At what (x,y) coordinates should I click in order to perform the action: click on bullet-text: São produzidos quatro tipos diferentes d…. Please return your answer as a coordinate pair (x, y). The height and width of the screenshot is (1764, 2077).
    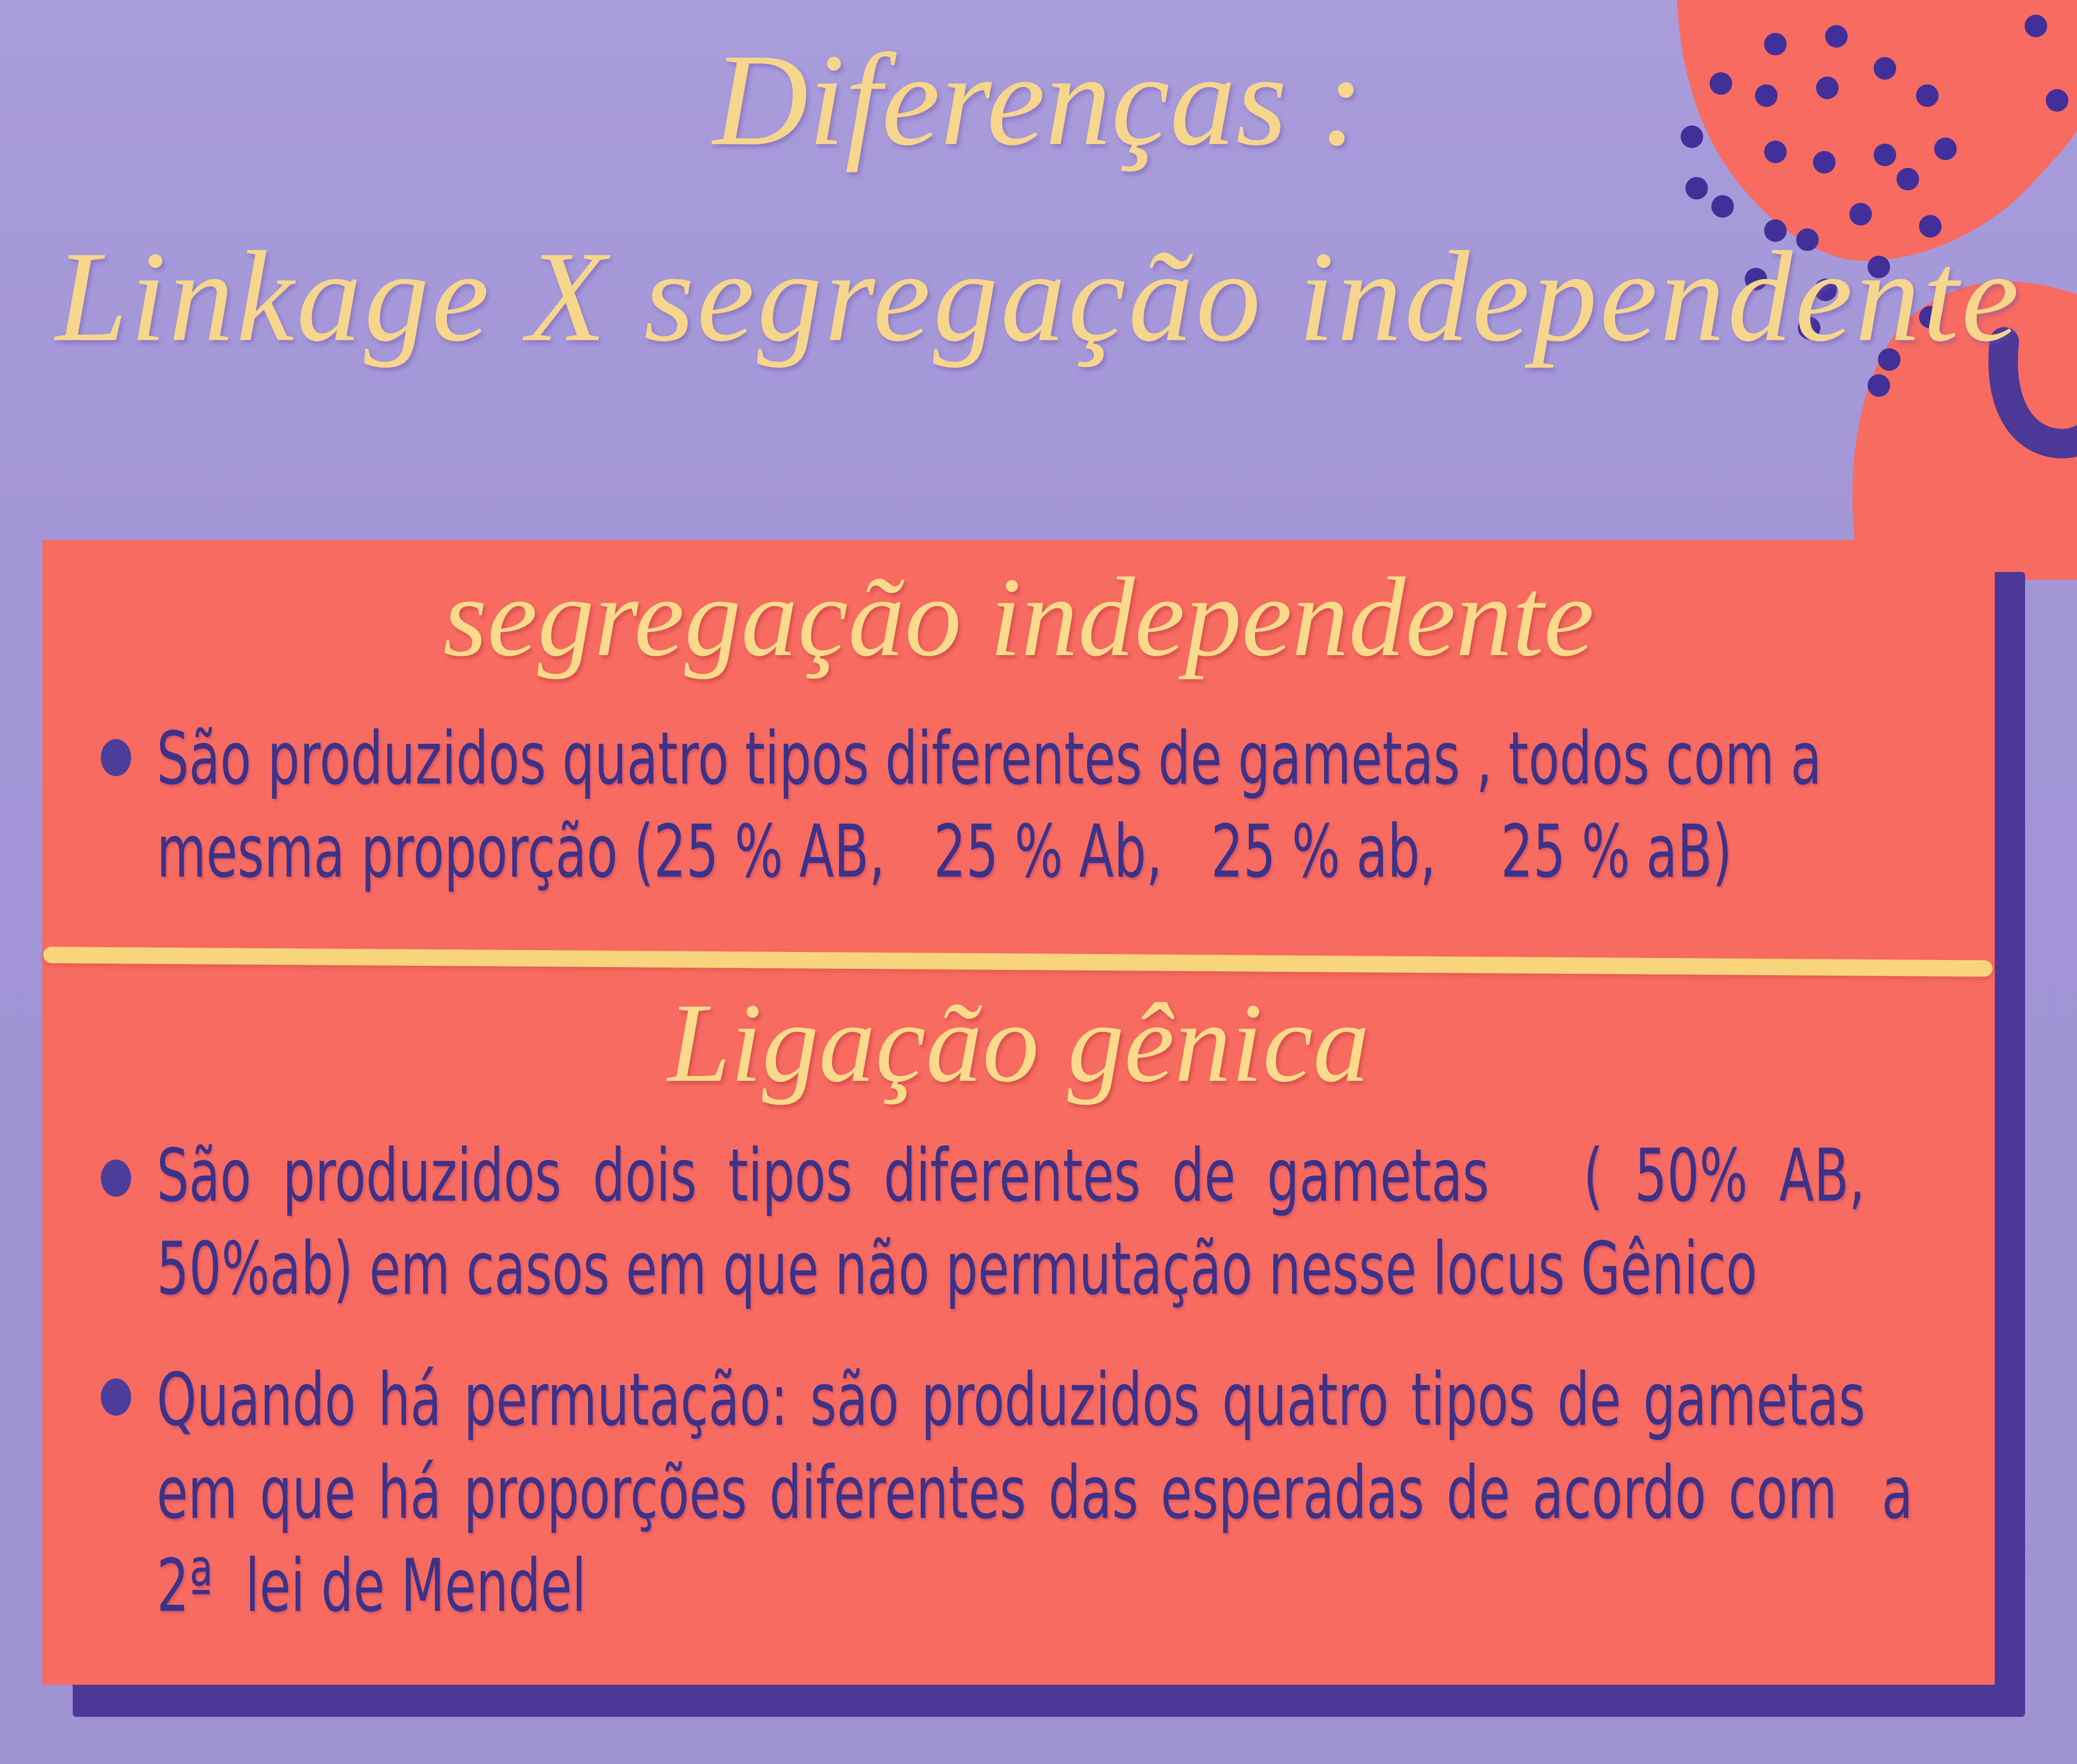
    Looking at the image, I should click on (1076, 805).